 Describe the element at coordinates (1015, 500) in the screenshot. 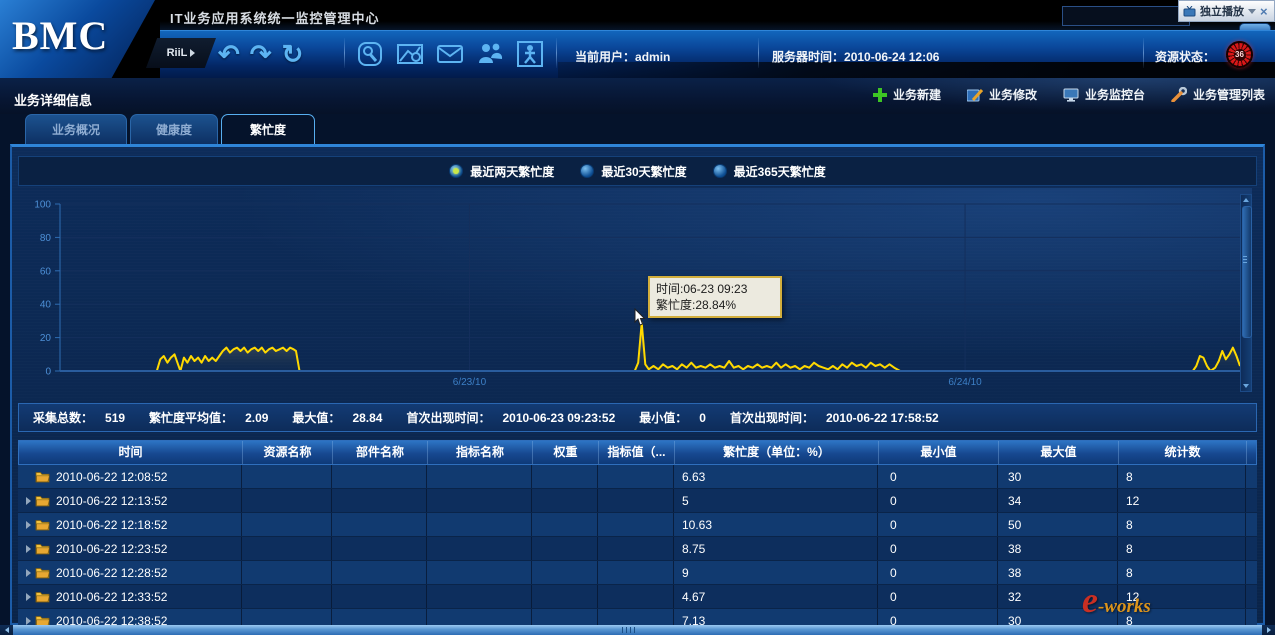

I see `row-max: 34` at that location.